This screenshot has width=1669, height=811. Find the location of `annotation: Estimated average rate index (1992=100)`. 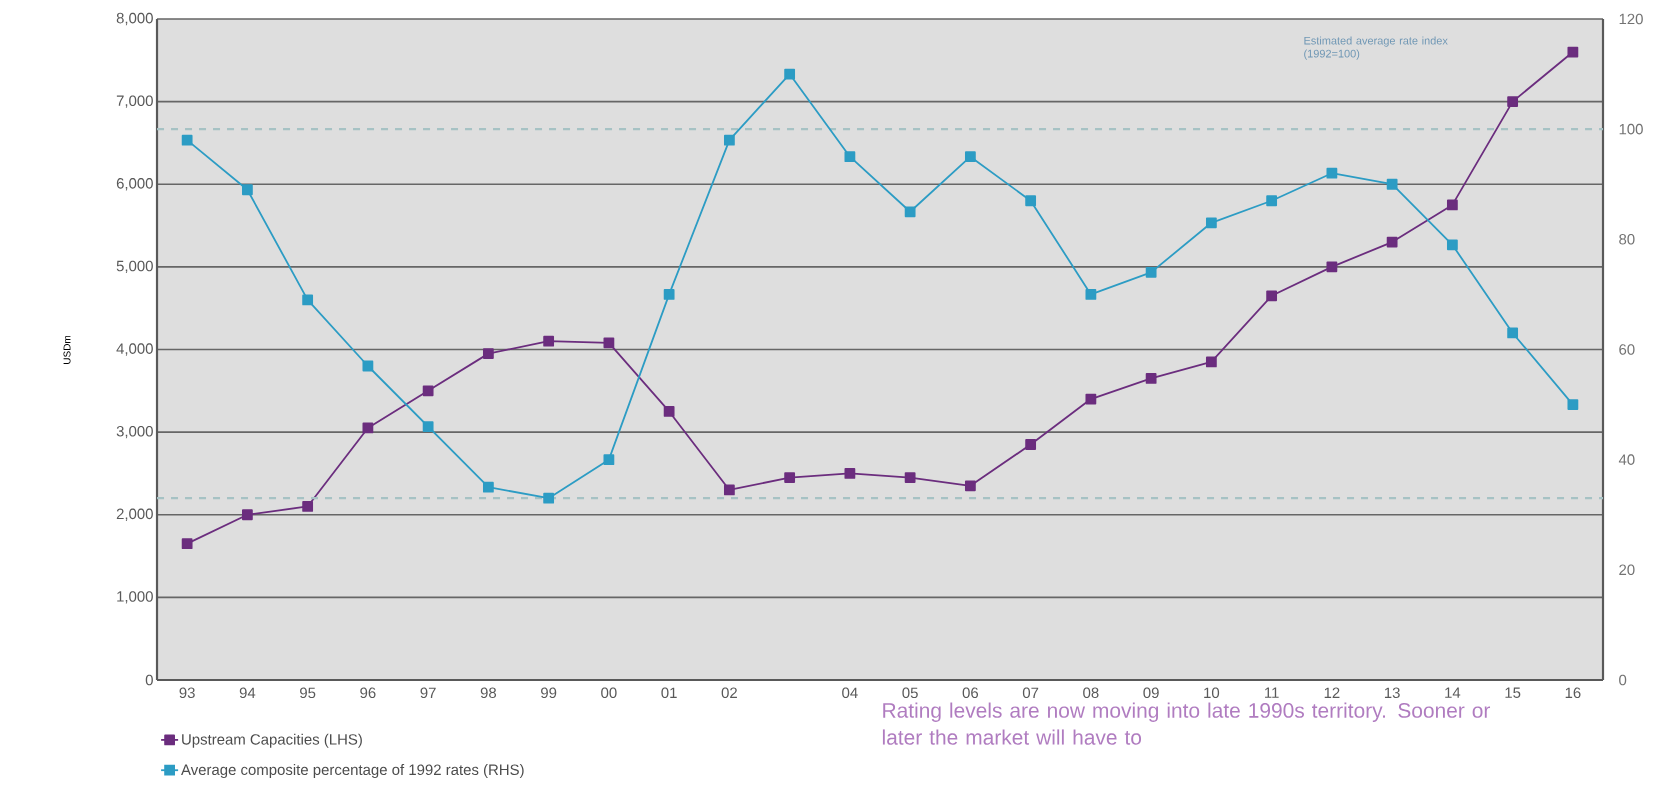

annotation: Estimated average rate index (1992=100) is located at coordinates (1376, 48).